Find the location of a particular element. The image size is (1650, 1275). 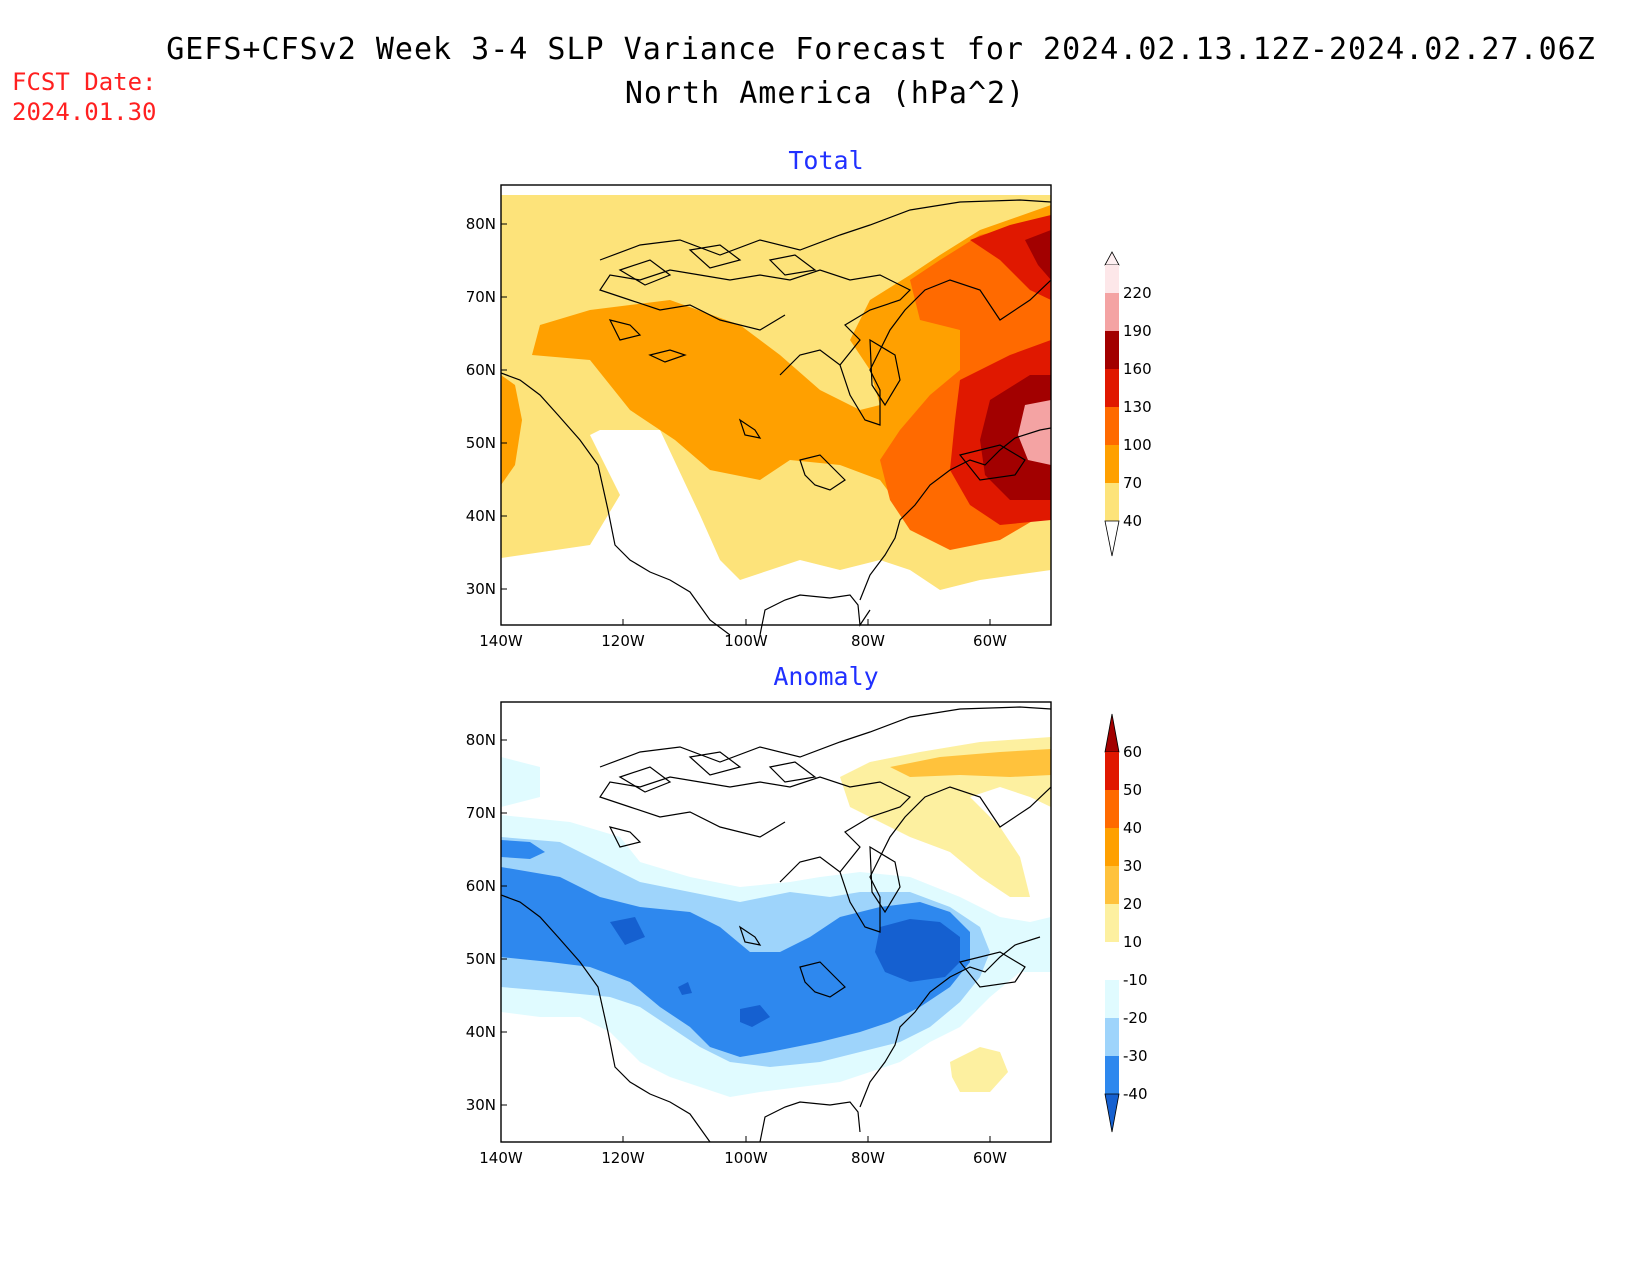

total-lat-ticks: 80N 70N 60N 50N 40N 30N is located at coordinates (486, 406).